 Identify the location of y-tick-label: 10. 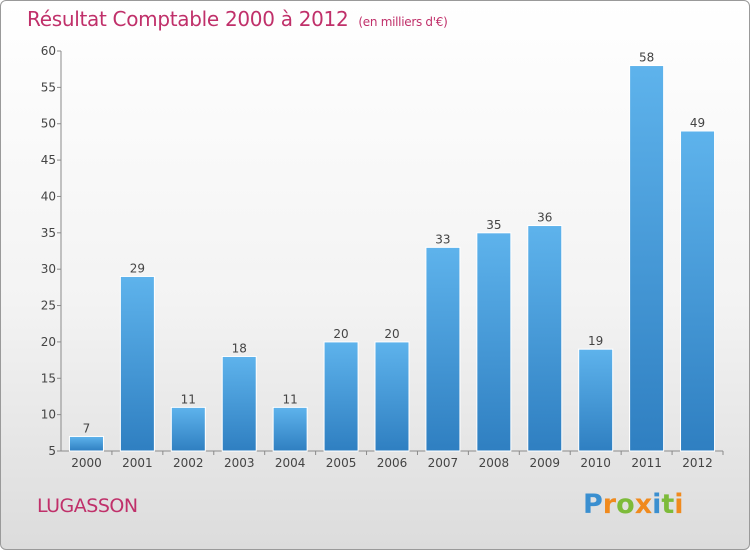
(48, 415).